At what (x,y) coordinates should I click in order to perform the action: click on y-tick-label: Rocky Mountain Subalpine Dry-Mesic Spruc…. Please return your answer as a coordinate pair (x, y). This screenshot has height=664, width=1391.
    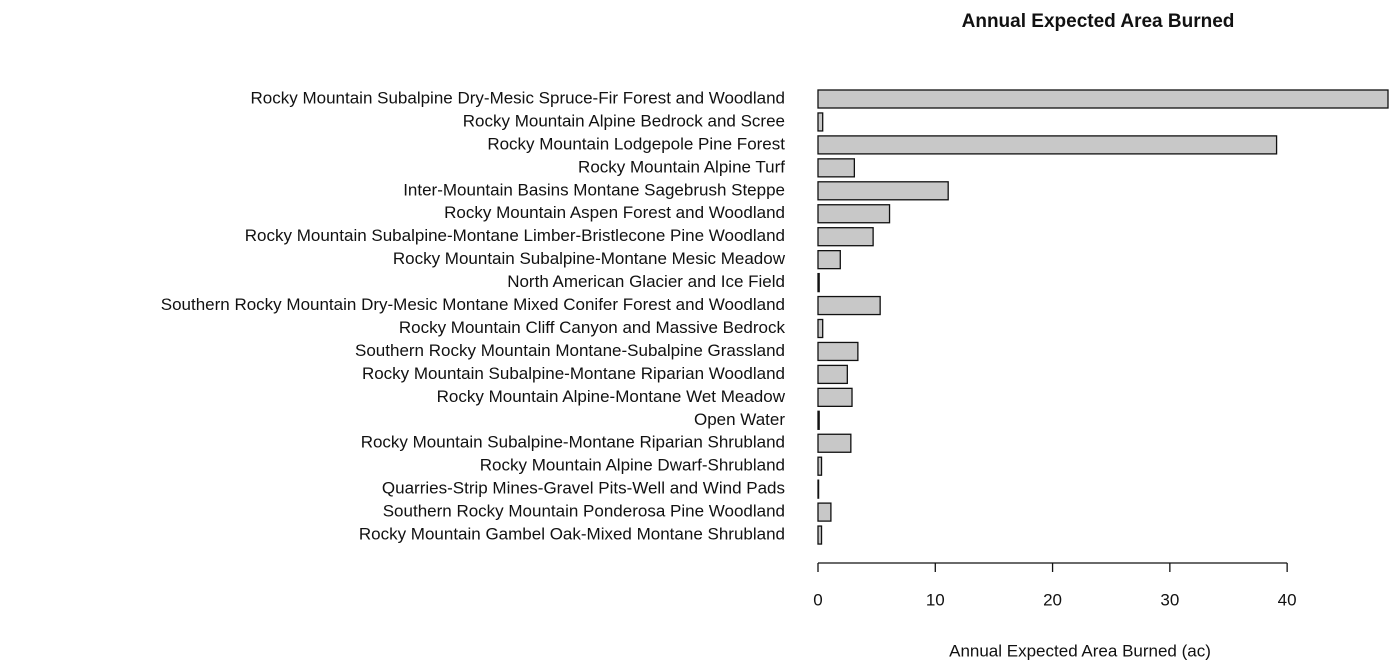
    Looking at the image, I should click on (518, 97).